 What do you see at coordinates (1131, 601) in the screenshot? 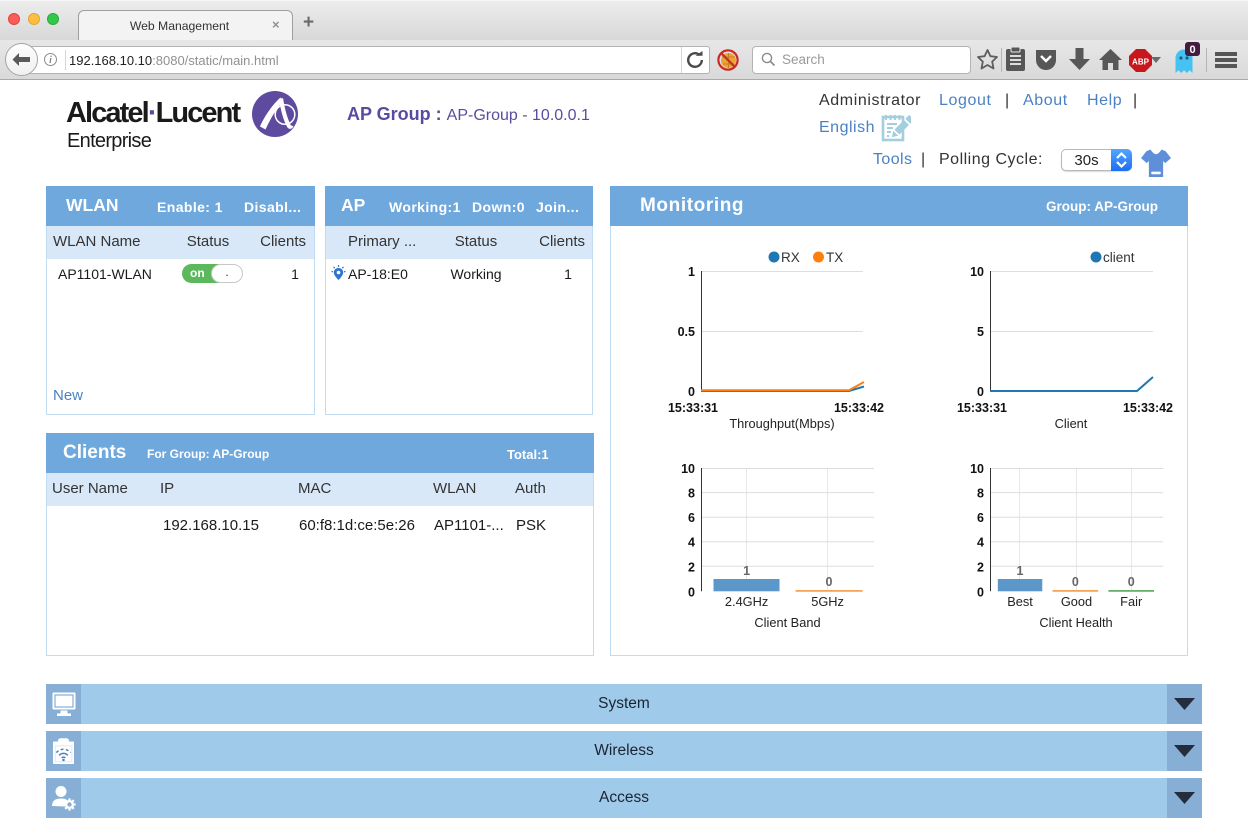
I see `svg-text: Fair` at bounding box center [1131, 601].